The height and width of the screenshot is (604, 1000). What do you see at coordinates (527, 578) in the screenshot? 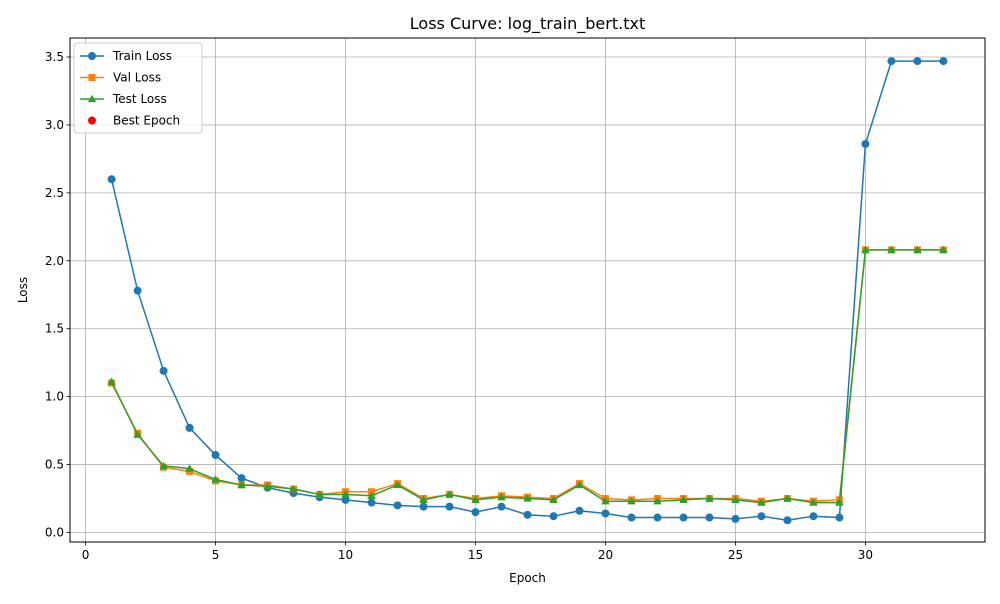
I see `x-axis-label: Epoch` at bounding box center [527, 578].